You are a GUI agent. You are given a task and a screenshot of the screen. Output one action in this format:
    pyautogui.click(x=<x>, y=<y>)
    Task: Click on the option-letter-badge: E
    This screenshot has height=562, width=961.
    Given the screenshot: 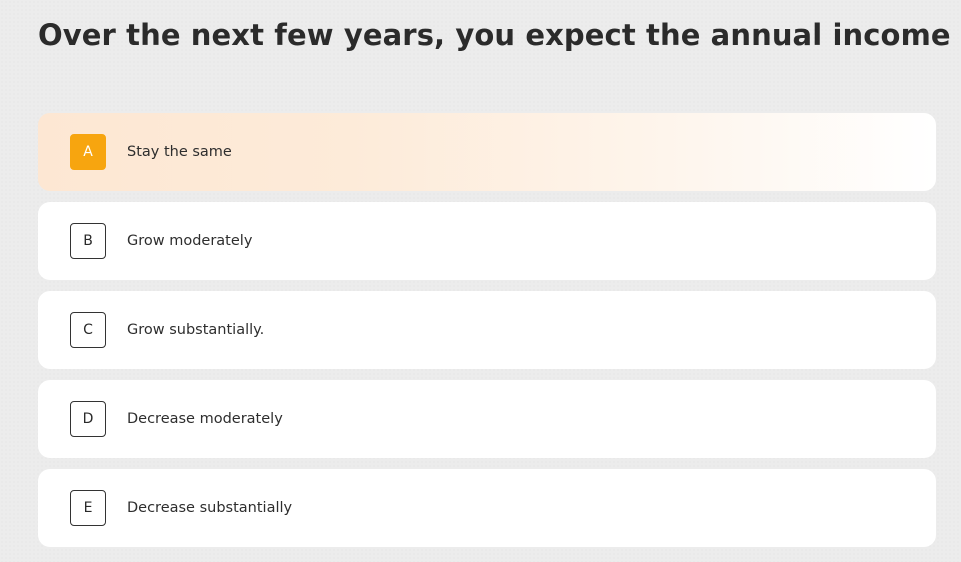 What is the action you would take?
    pyautogui.click(x=88, y=508)
    